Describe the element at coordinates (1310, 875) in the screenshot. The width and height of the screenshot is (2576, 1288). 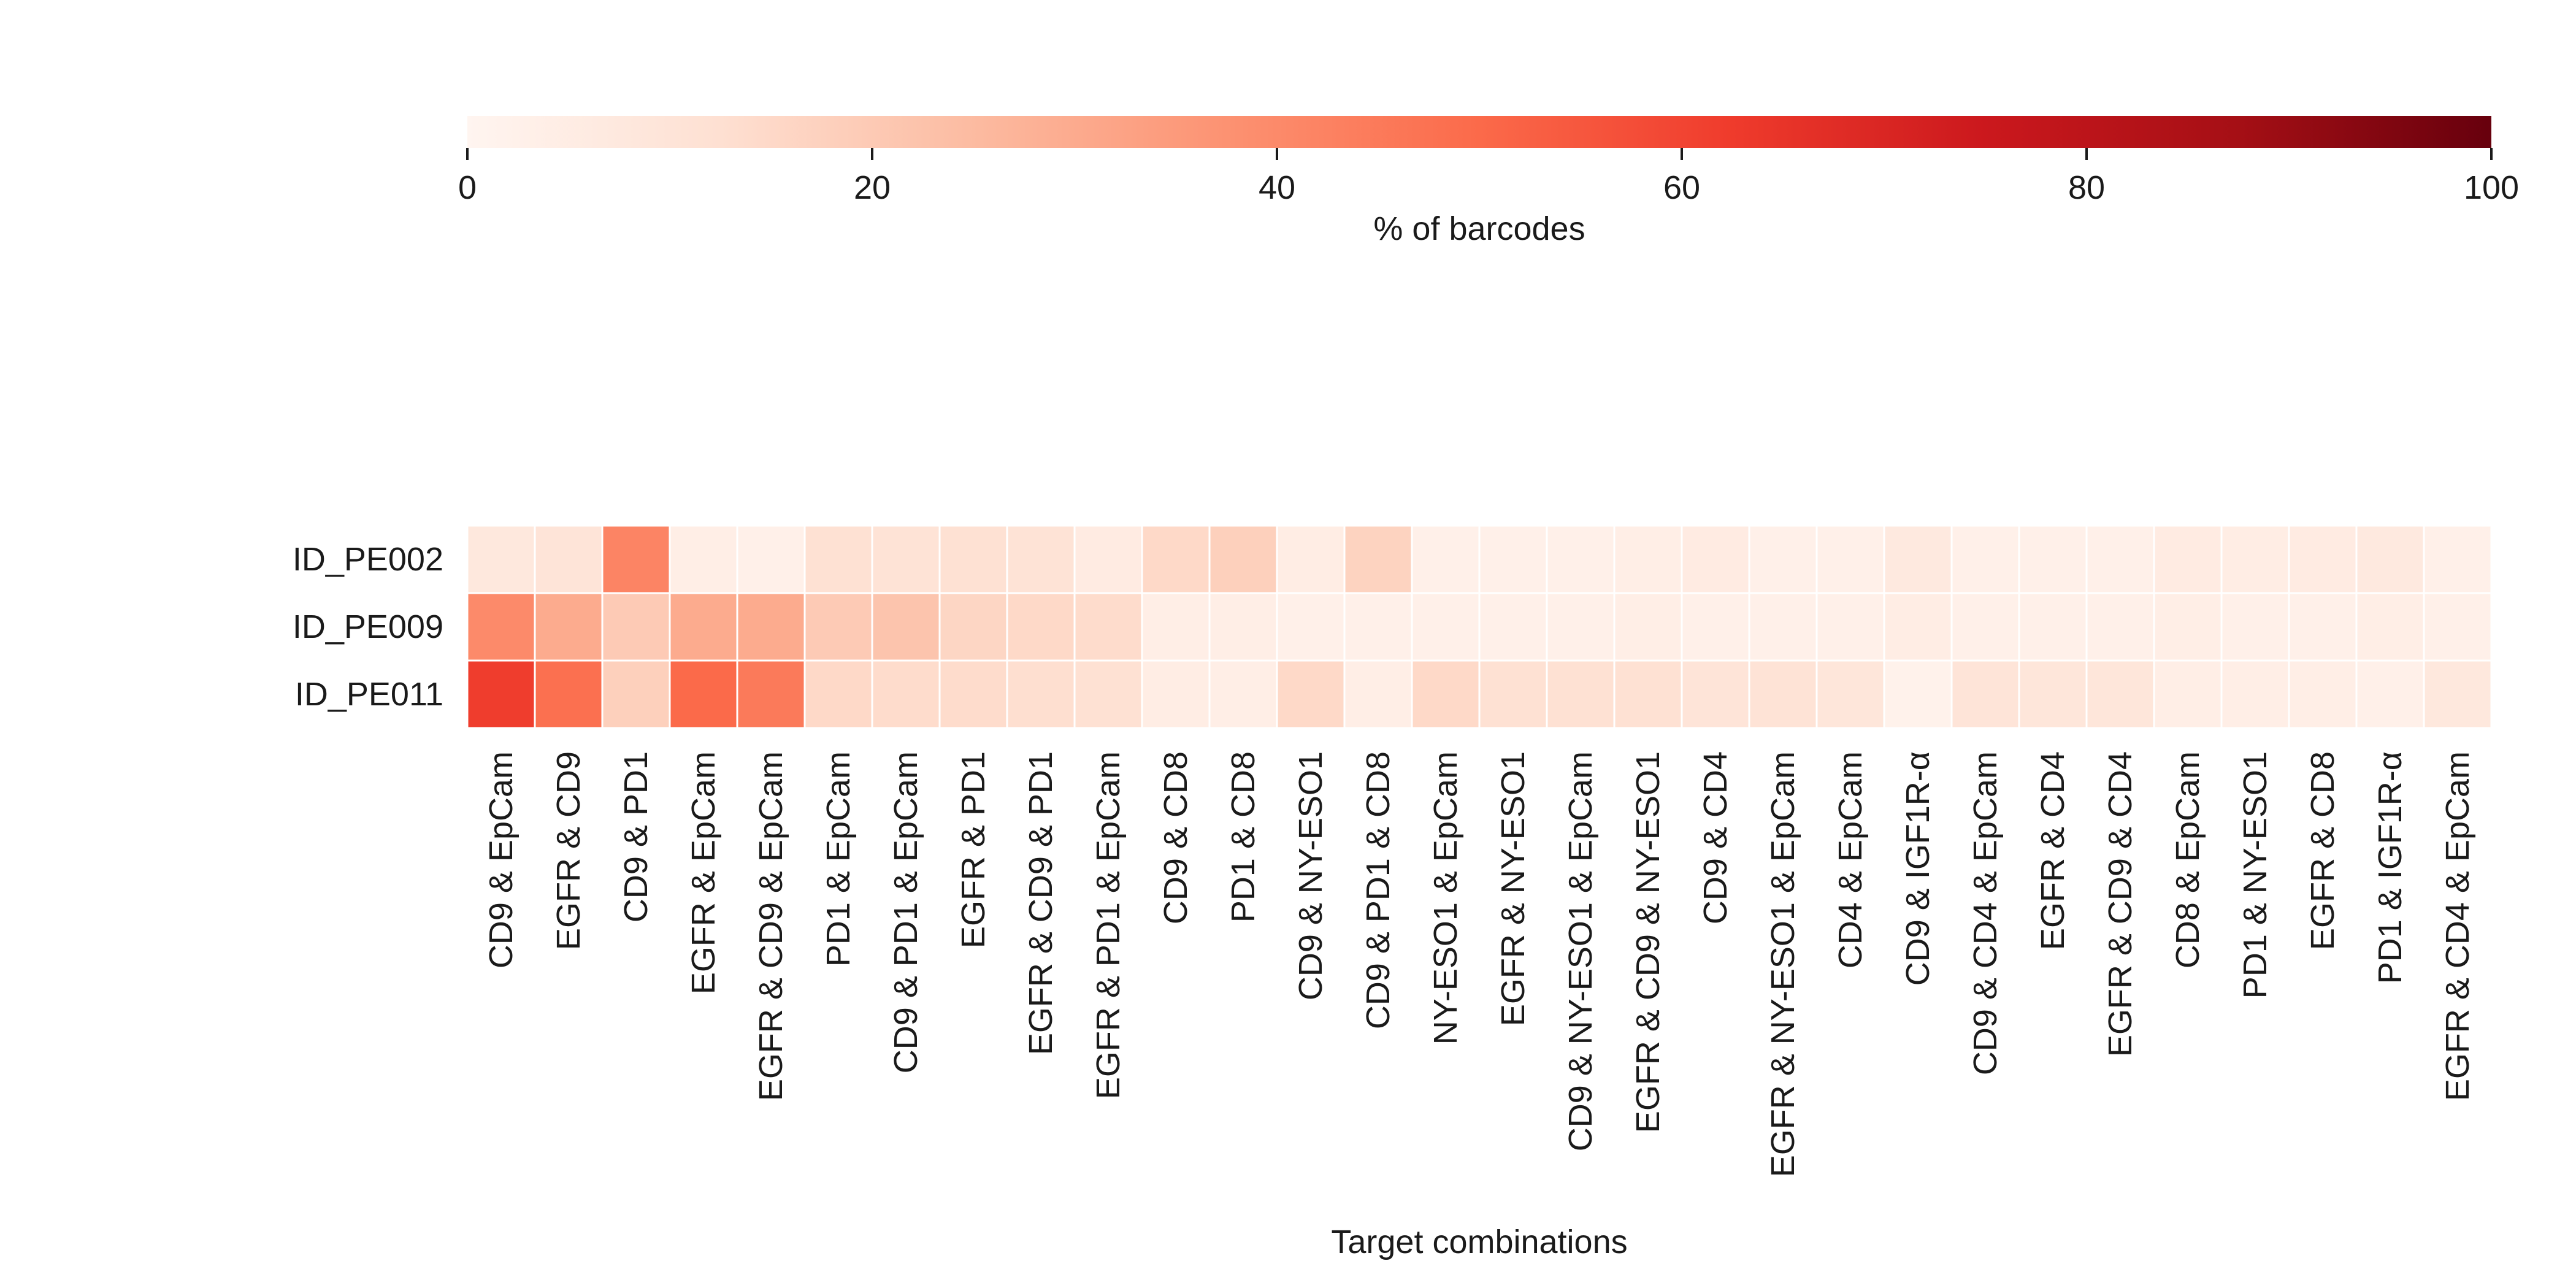
I see `column-label: CD9 & NY-ESO1` at that location.